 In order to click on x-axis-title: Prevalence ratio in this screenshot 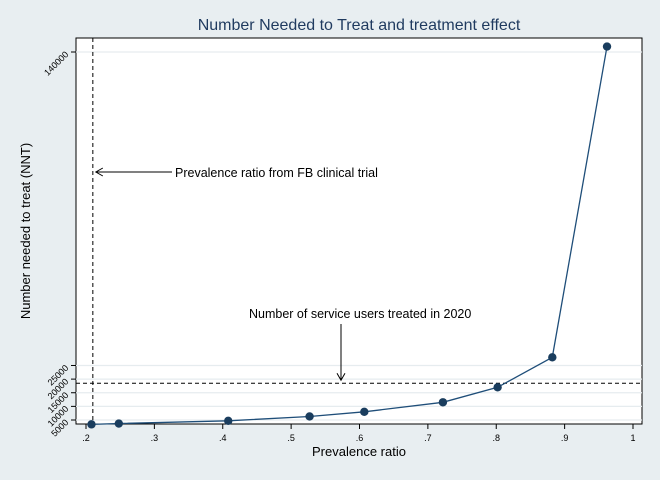, I will do `click(359, 451)`.